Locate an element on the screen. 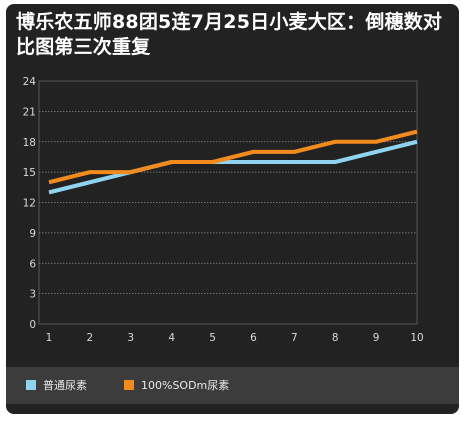 The width and height of the screenshot is (465, 422). legend-item-series-2: 100%SODm尿素 is located at coordinates (176, 386).